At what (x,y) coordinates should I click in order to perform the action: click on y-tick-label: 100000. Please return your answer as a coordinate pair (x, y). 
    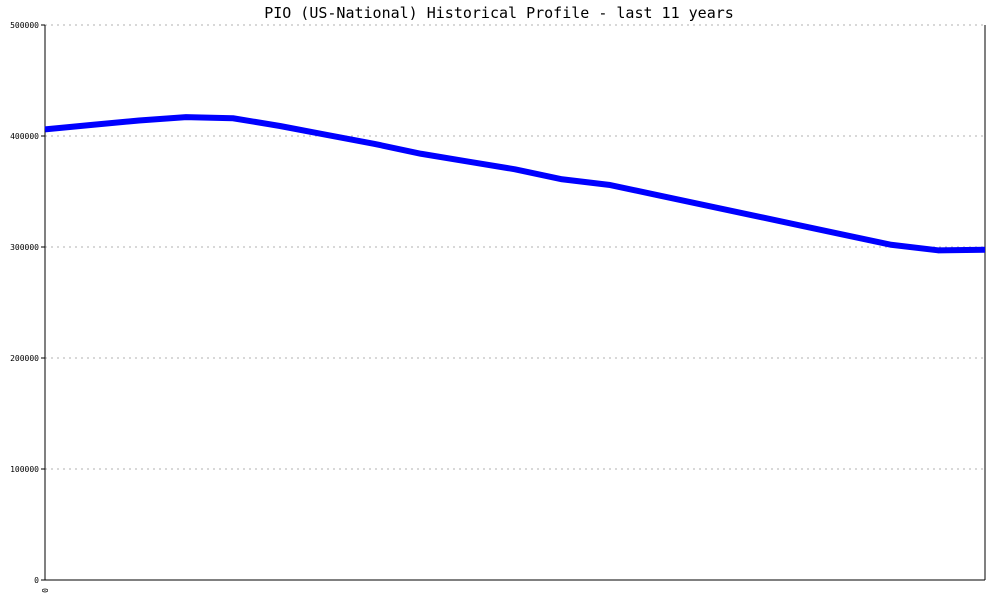
    Looking at the image, I should click on (24, 469).